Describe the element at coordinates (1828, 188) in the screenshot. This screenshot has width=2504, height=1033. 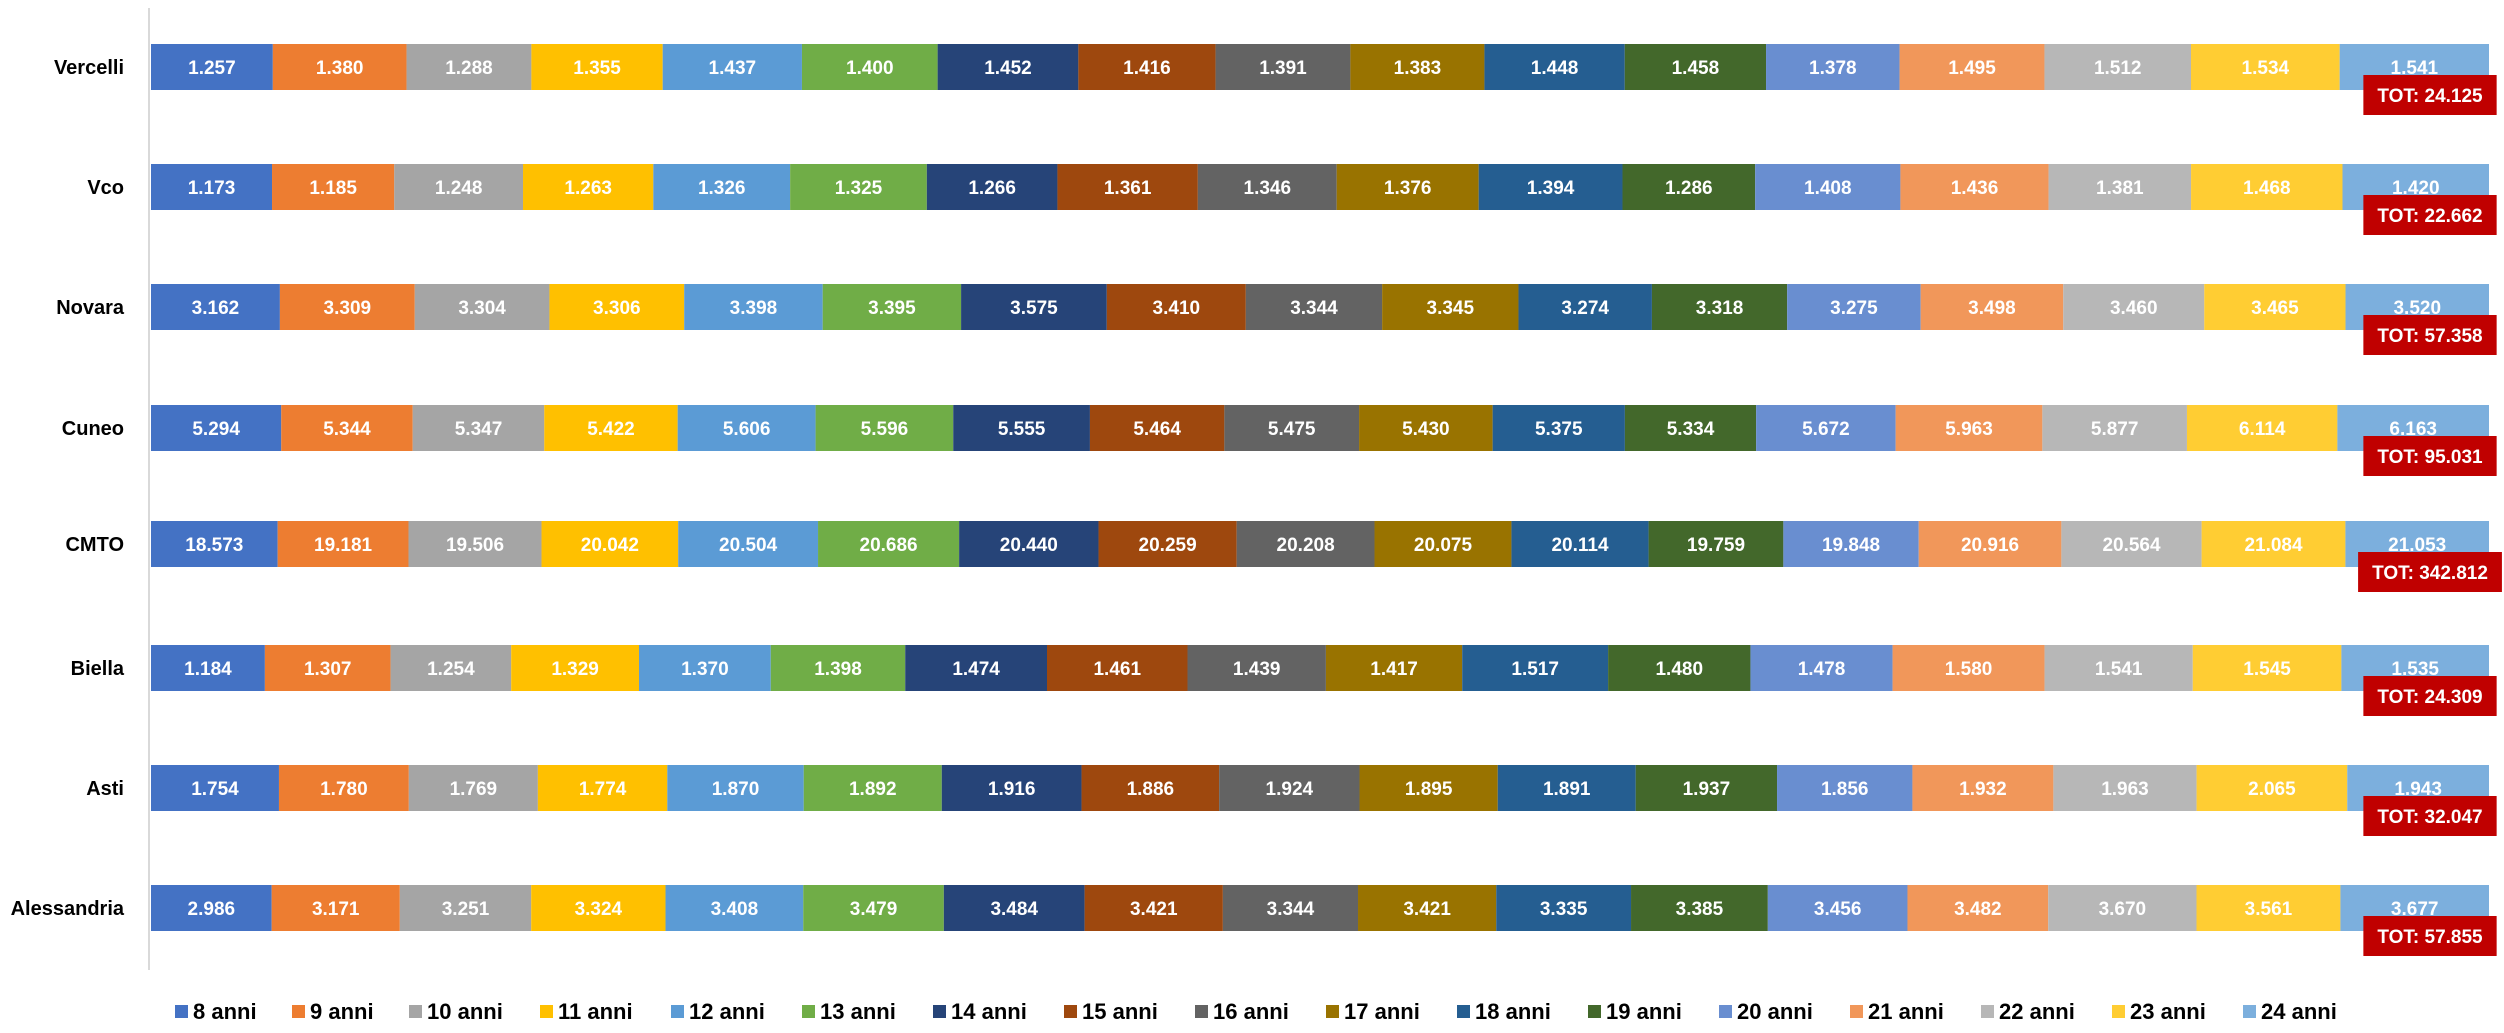
I see `data-label: 1.408` at that location.